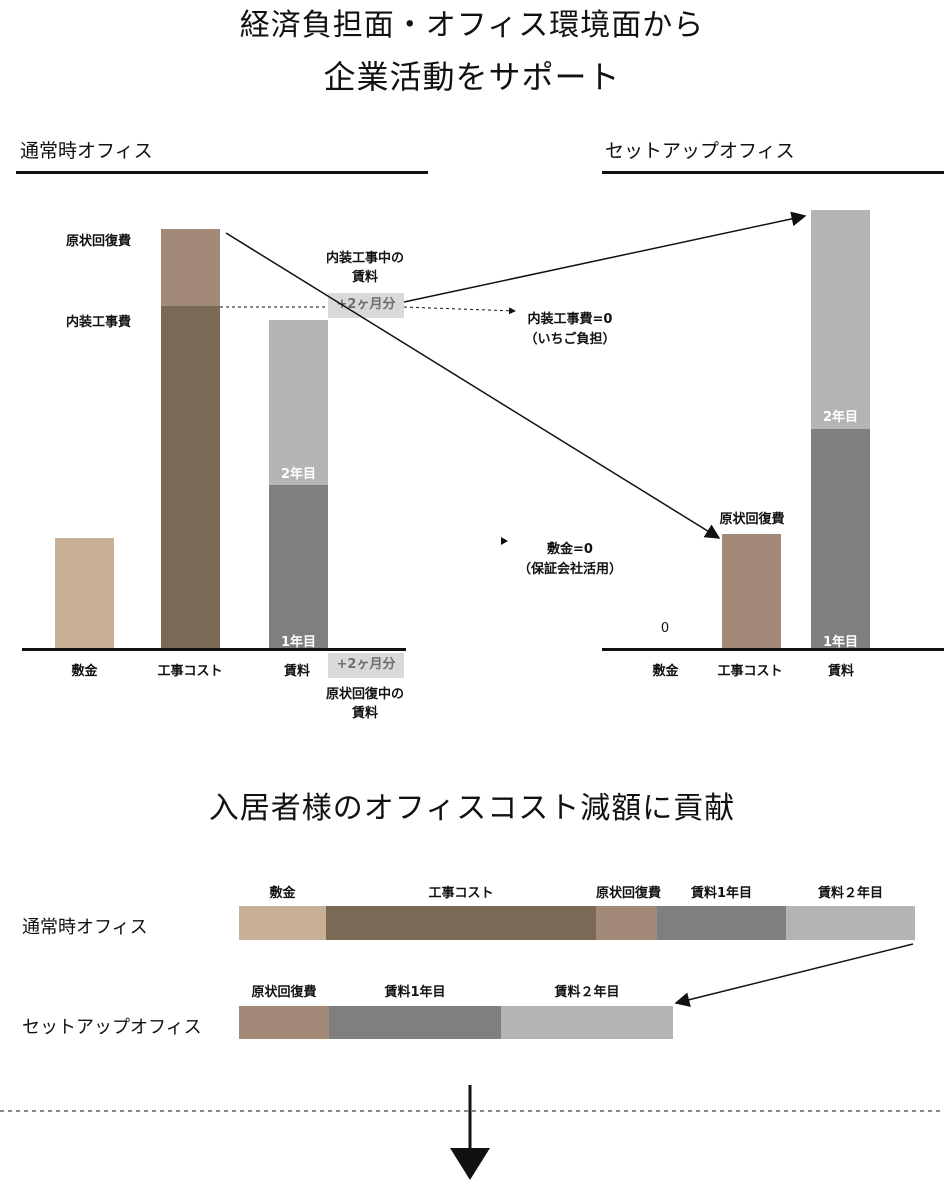 This screenshot has height=1181, width=944. Describe the element at coordinates (112, 1027) in the screenshot. I see `row2-label: セットアップオフィス` at that location.